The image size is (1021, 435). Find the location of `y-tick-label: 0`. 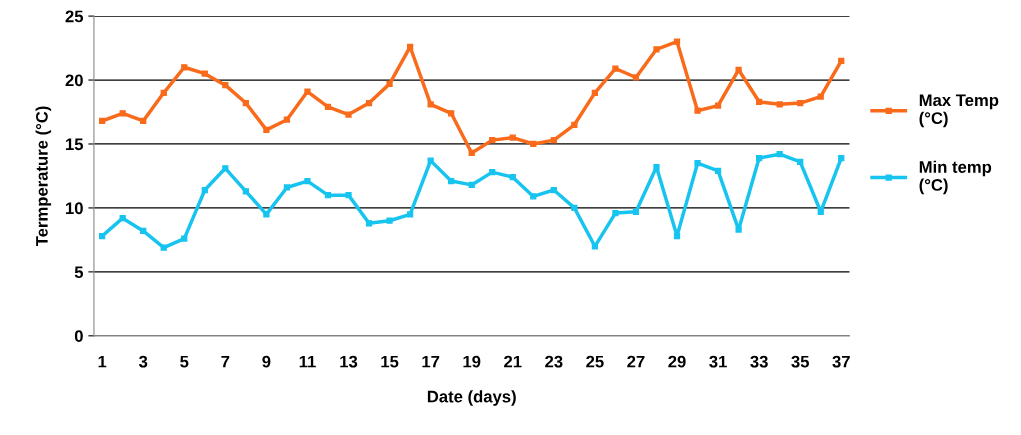

y-tick-label: 0 is located at coordinates (78, 336).